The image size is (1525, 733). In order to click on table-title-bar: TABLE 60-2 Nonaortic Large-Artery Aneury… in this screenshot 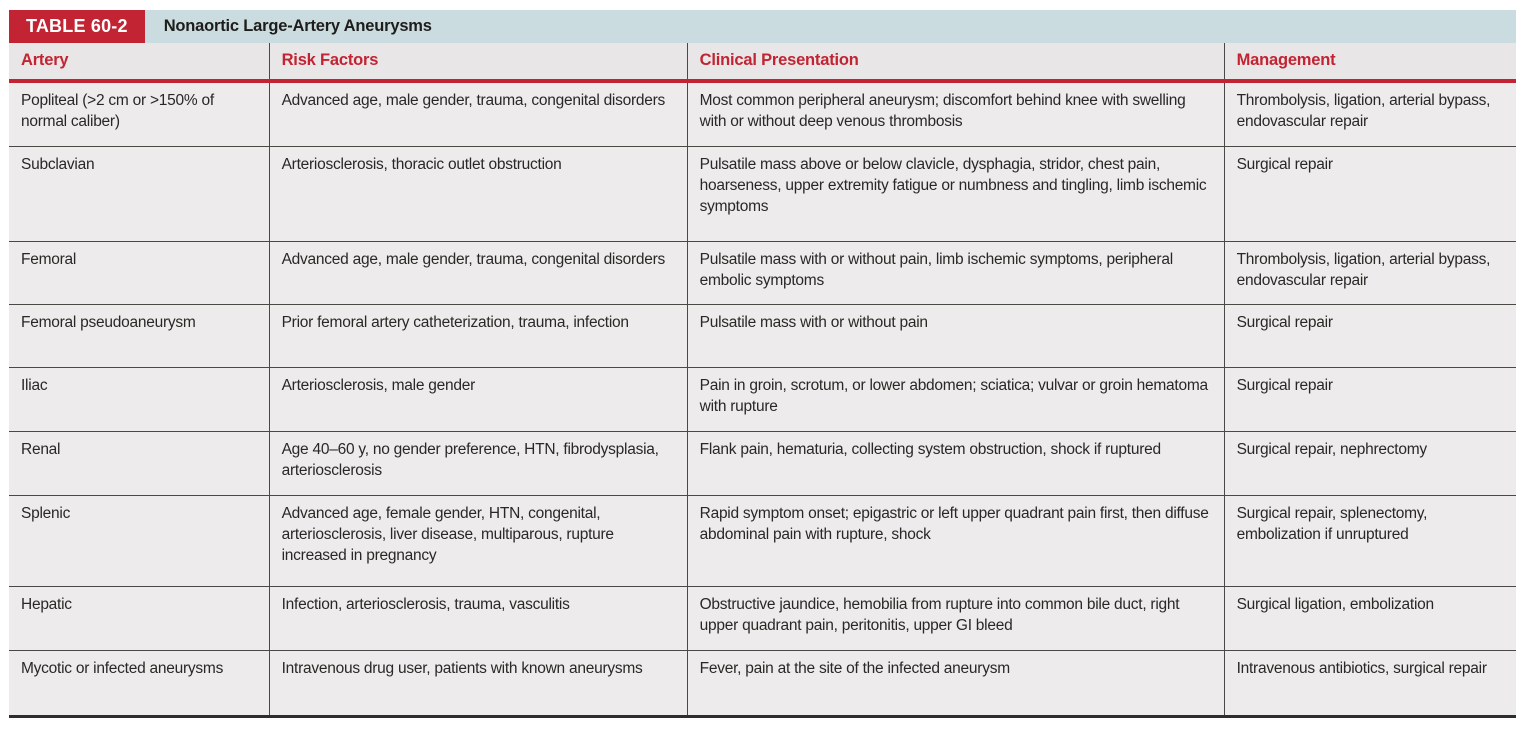, I will do `click(762, 26)`.